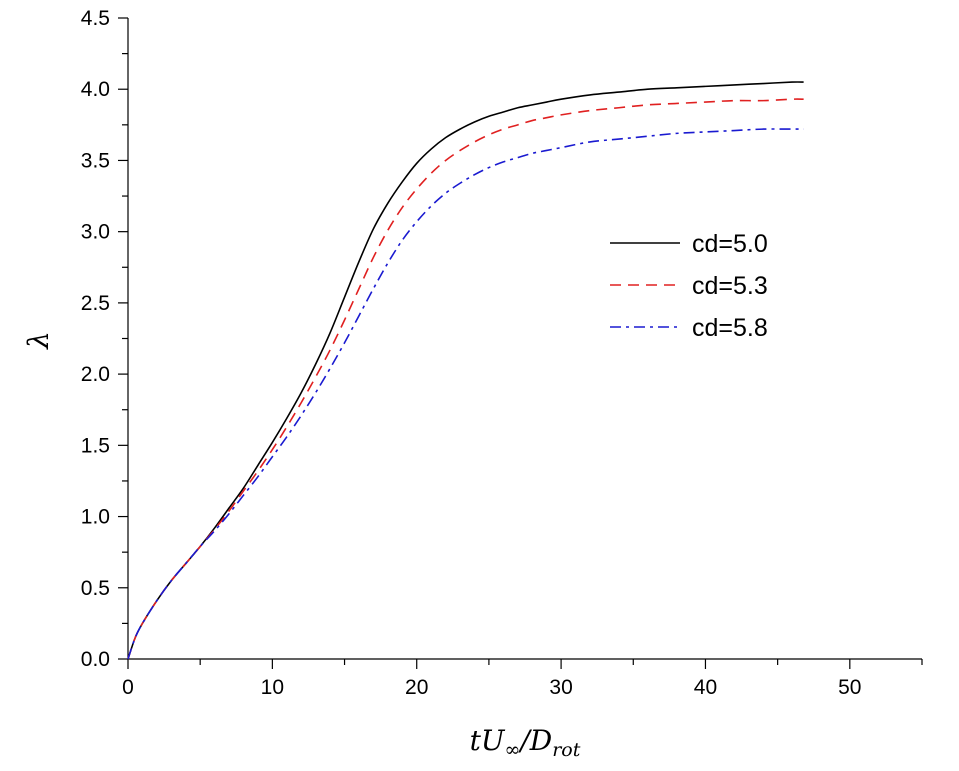  I want to click on y-tick-label: 0.0, so click(95, 659).